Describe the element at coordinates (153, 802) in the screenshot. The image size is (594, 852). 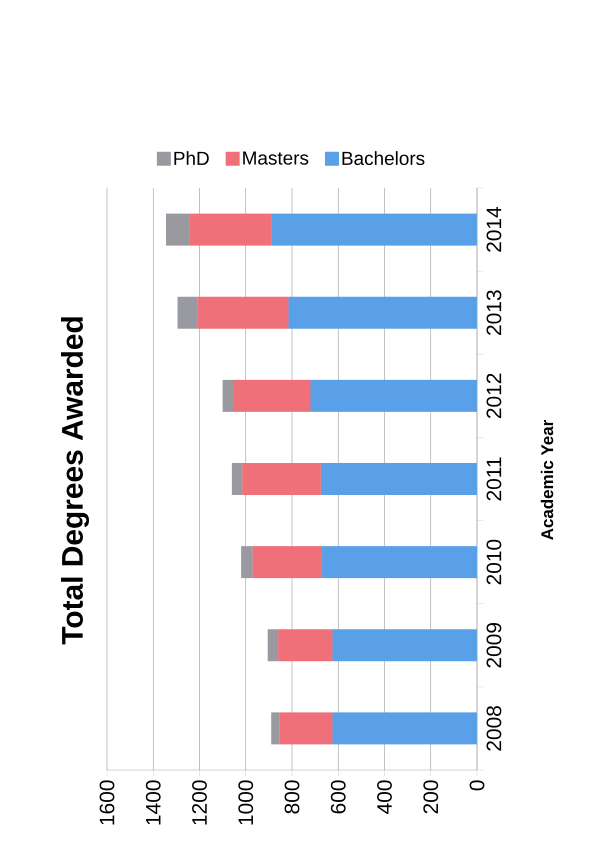
I see `x-tick-label: 1400` at that location.